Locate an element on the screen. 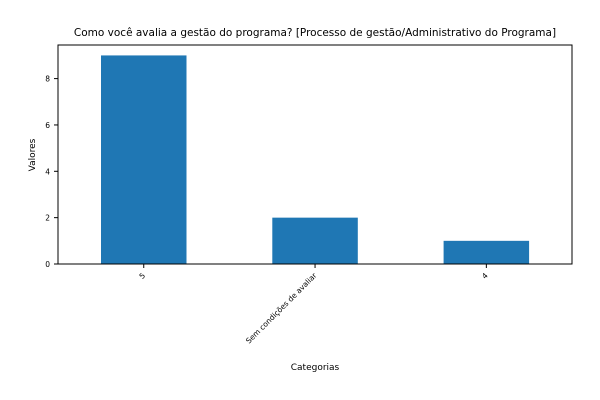 Image resolution: width=600 pixels, height=400 pixels. y-tick-label: 2 is located at coordinates (47, 218).